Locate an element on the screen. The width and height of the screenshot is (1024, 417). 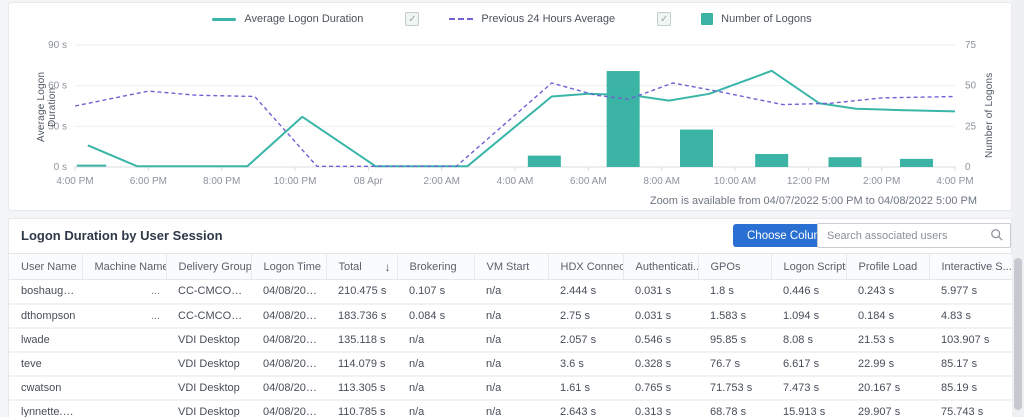
legend-label: Number of Logons is located at coordinates (766, 19).